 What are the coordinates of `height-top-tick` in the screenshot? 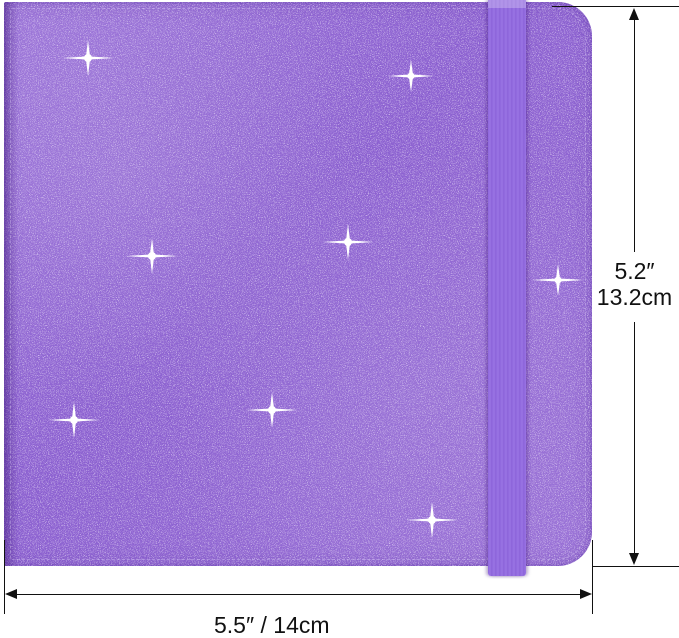 It's located at (615, 6).